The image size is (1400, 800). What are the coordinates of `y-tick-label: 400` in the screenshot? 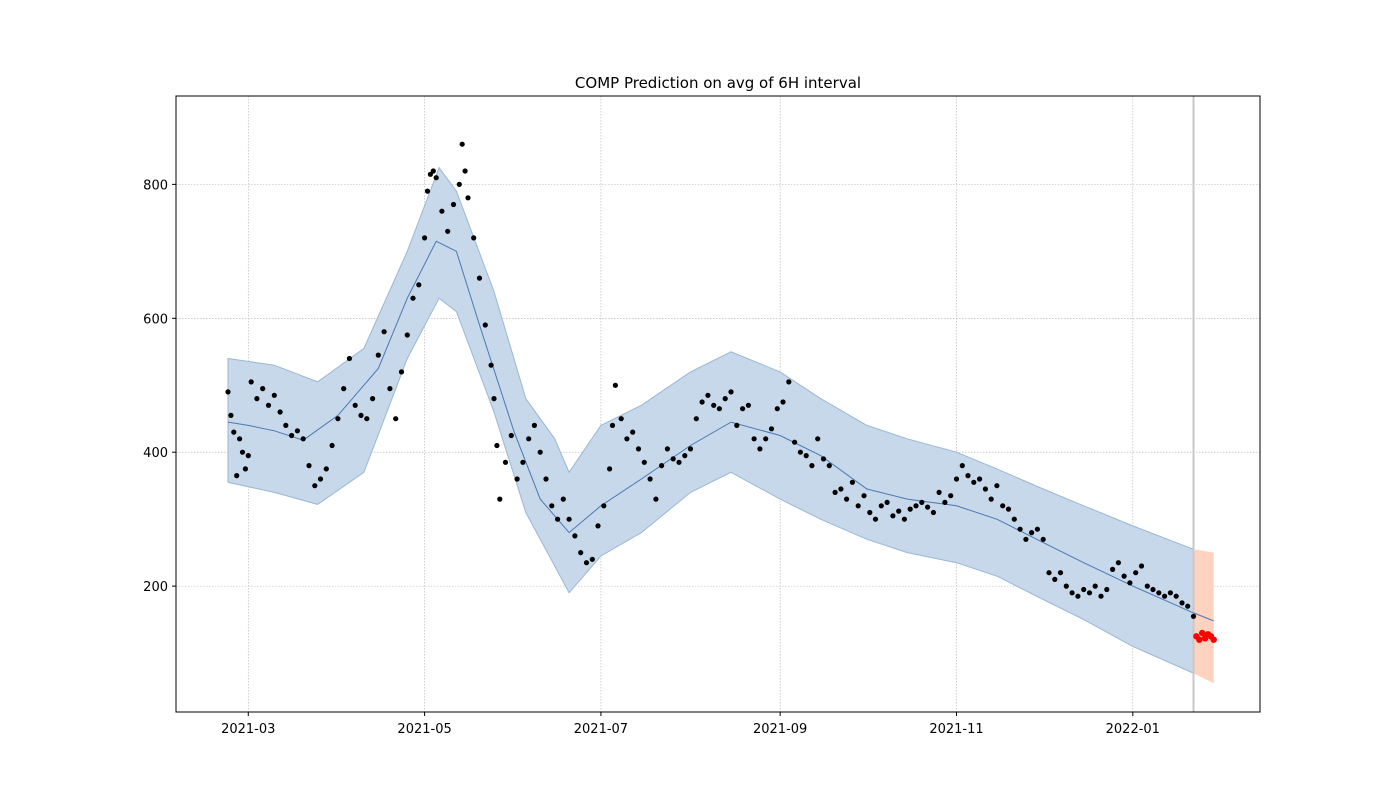 It's located at (155, 453).